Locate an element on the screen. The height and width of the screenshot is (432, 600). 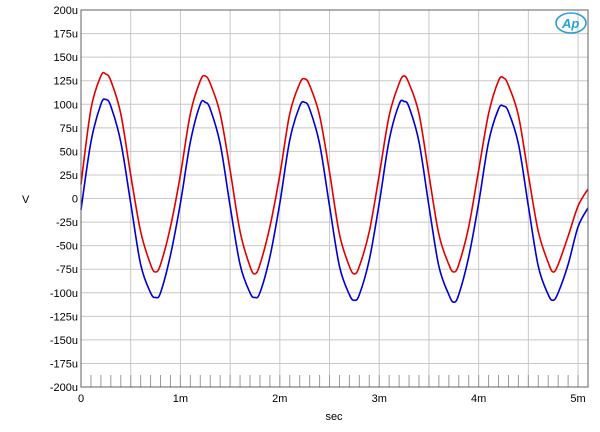
y-tick-label: -200u is located at coordinates (64, 388).